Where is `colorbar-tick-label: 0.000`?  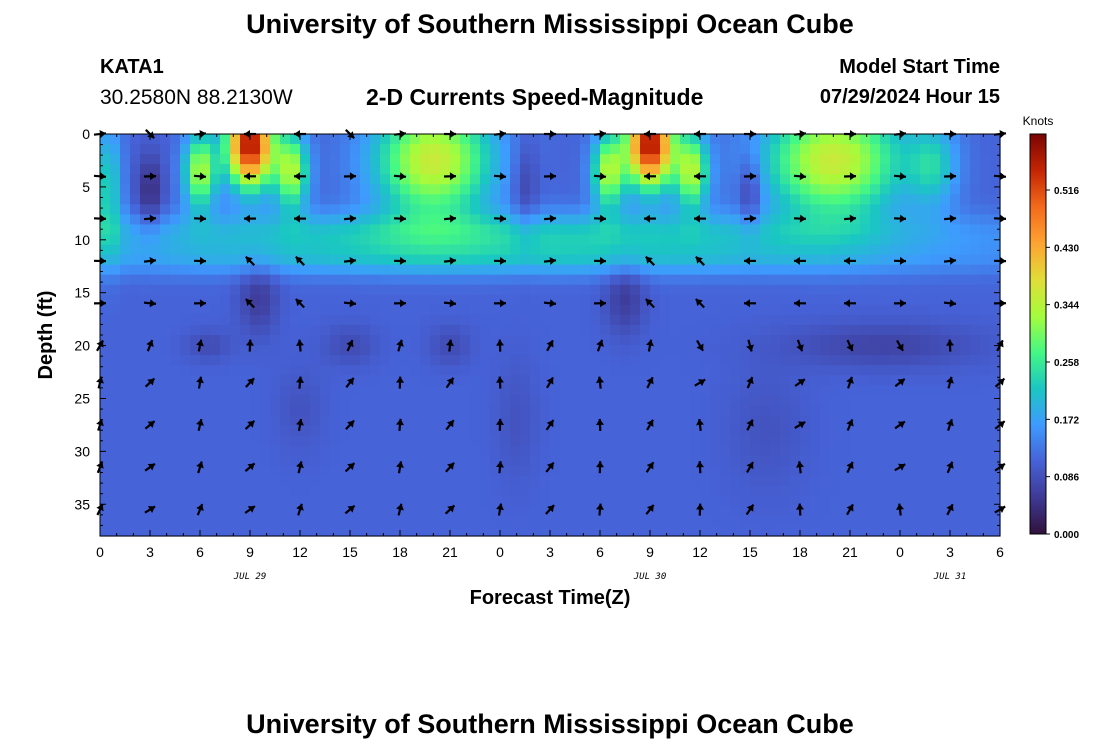 colorbar-tick-label: 0.000 is located at coordinates (1066, 535).